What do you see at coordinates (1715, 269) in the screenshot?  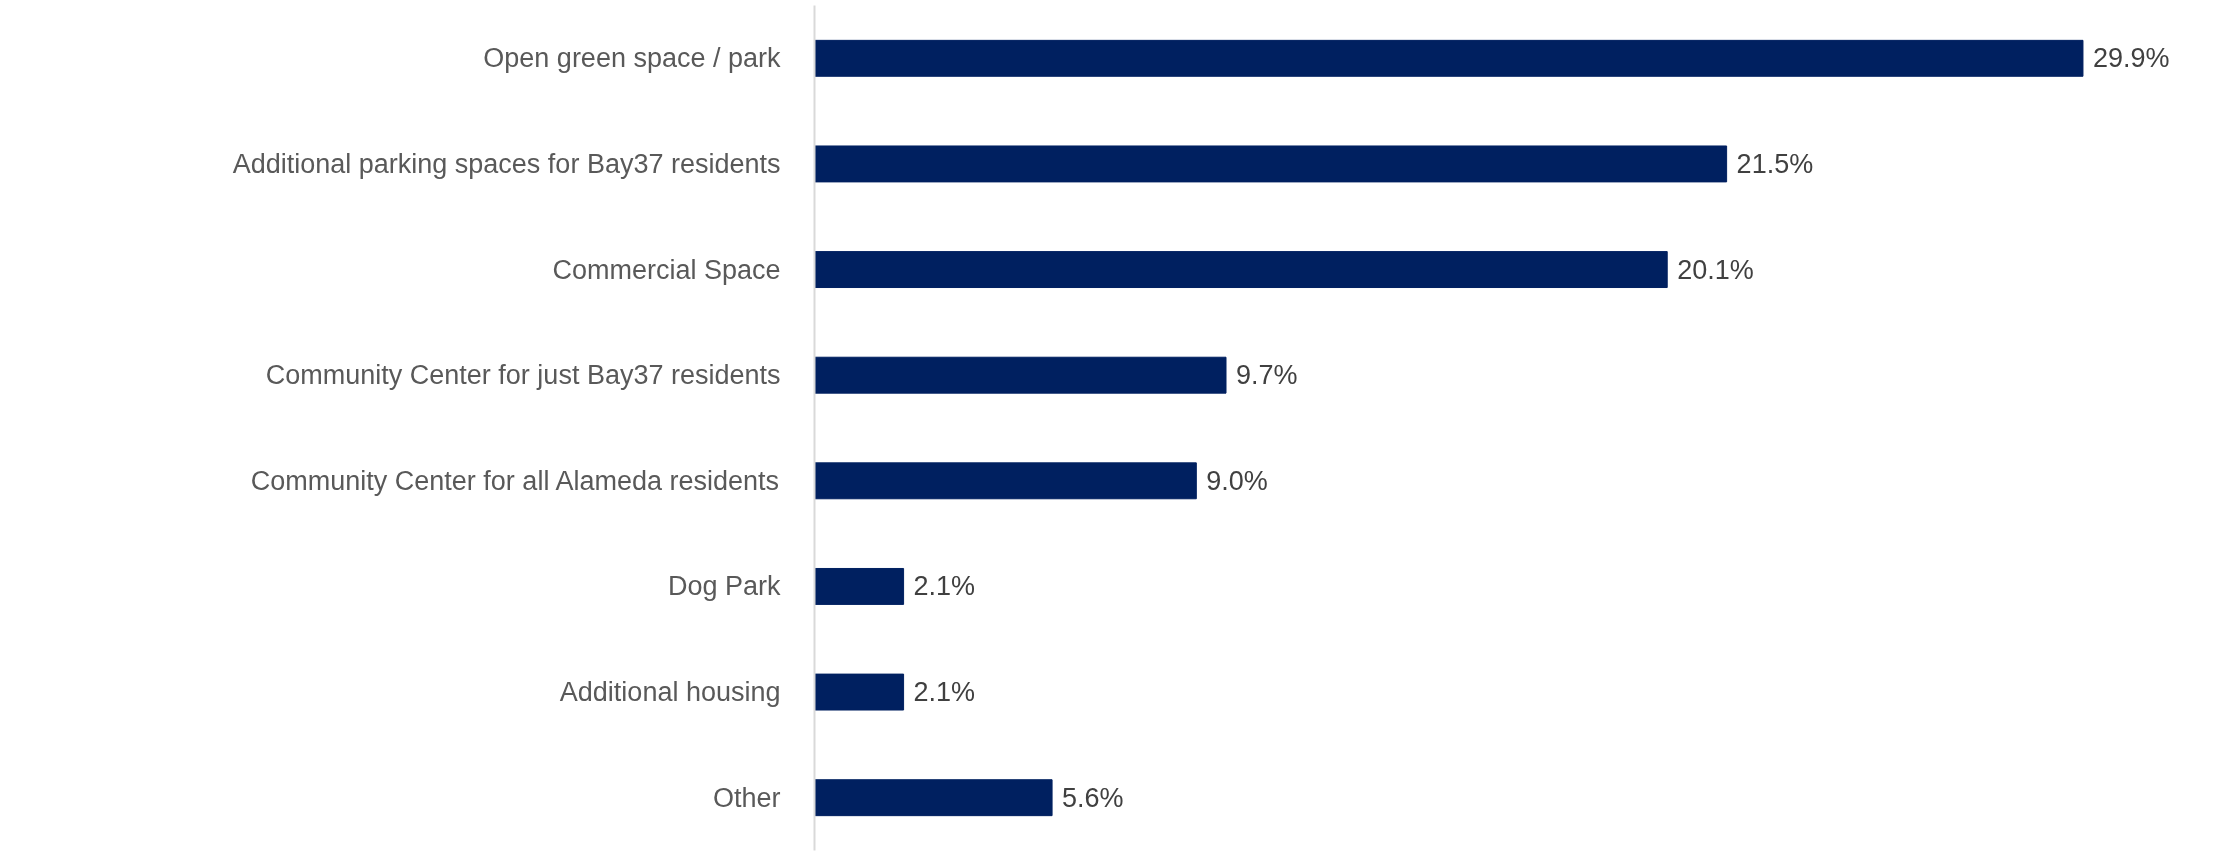 I see `data-label: 20.1%` at bounding box center [1715, 269].